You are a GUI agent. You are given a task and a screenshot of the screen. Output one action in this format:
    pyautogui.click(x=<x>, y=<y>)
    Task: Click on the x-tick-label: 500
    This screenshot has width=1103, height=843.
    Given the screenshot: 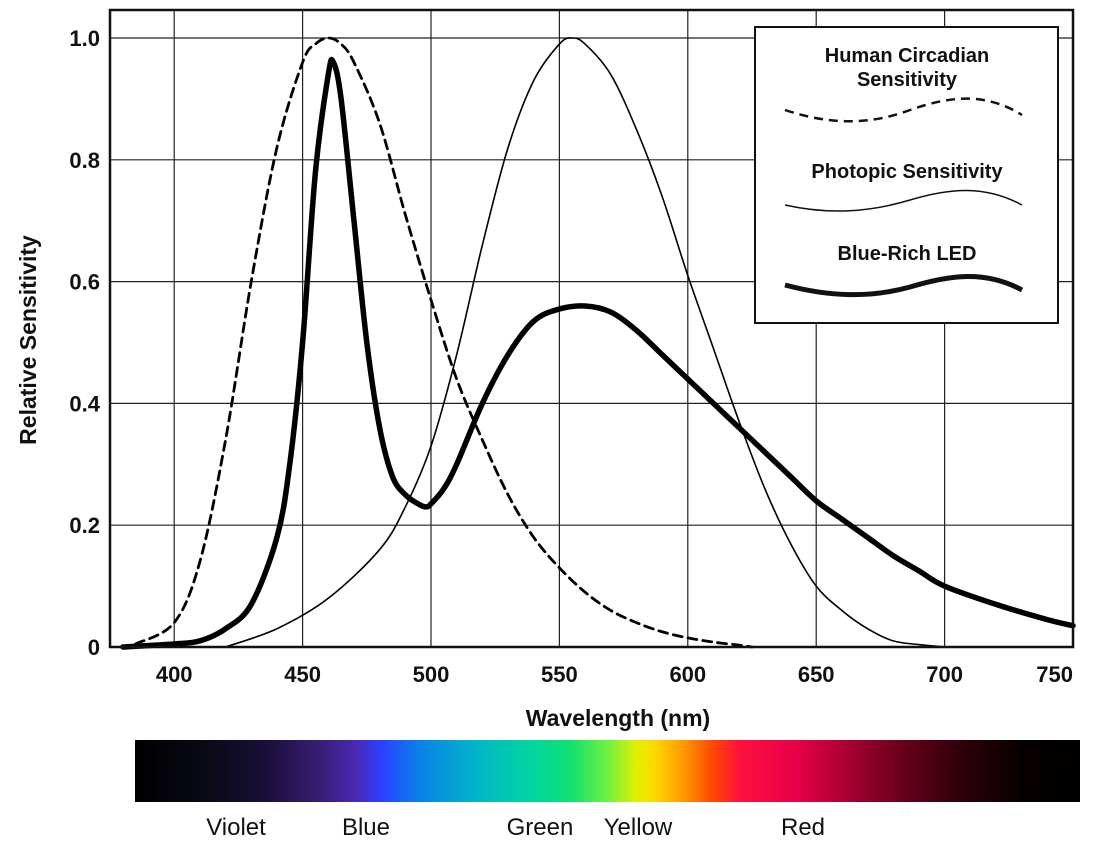 What is the action you would take?
    pyautogui.click(x=431, y=674)
    